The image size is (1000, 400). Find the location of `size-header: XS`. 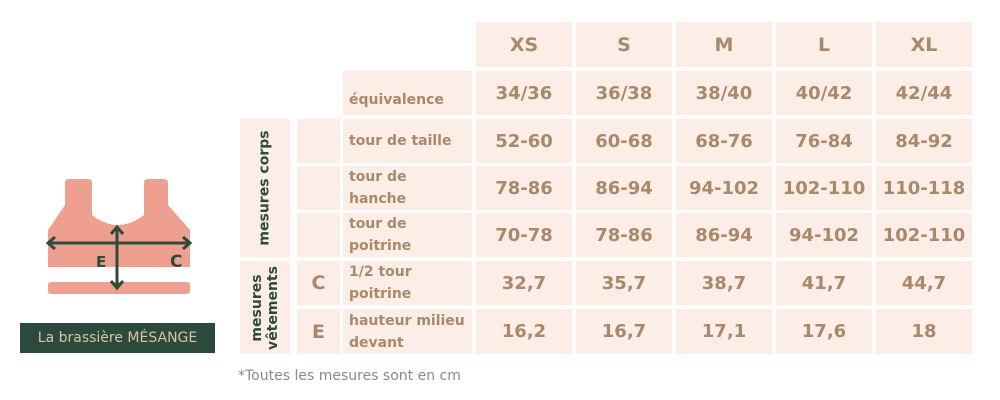

size-header: XS is located at coordinates (524, 44).